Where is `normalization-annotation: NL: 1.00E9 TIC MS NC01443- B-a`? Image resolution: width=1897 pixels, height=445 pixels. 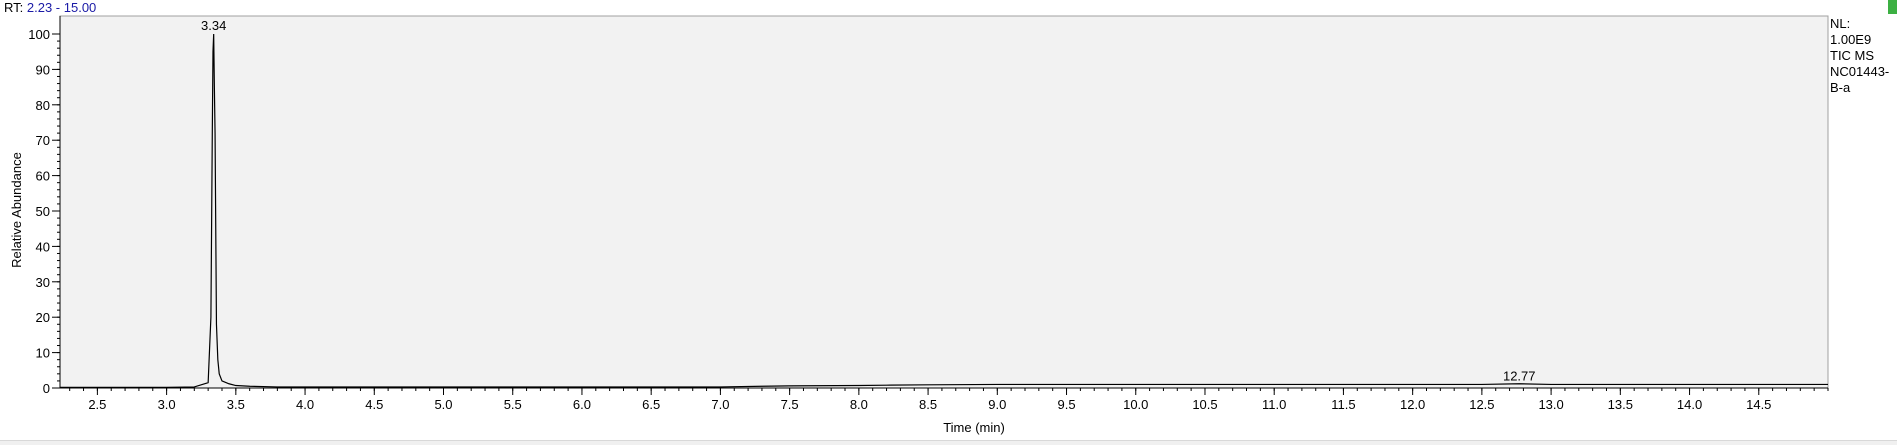 normalization-annotation: NL: 1.00E9 TIC MS NC01443- B-a is located at coordinates (1863, 56).